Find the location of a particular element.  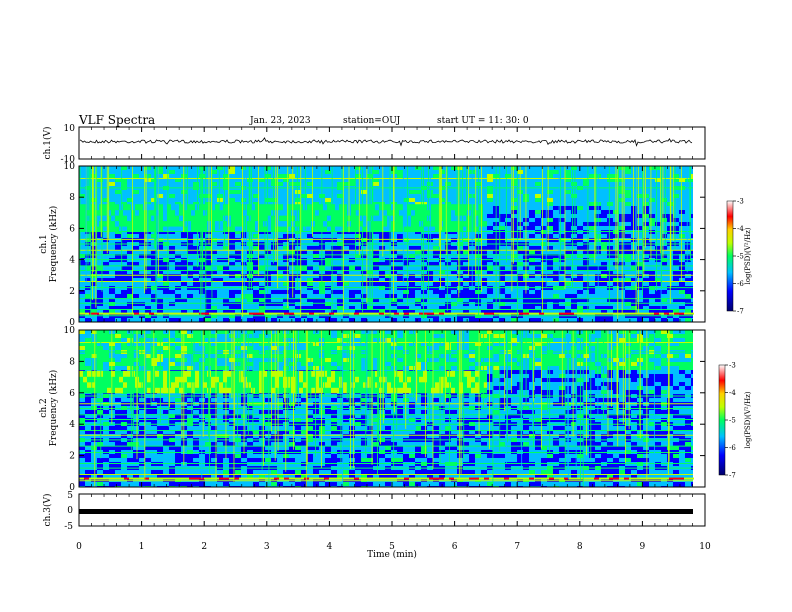

y-tick-label: 2 is located at coordinates (72, 292).